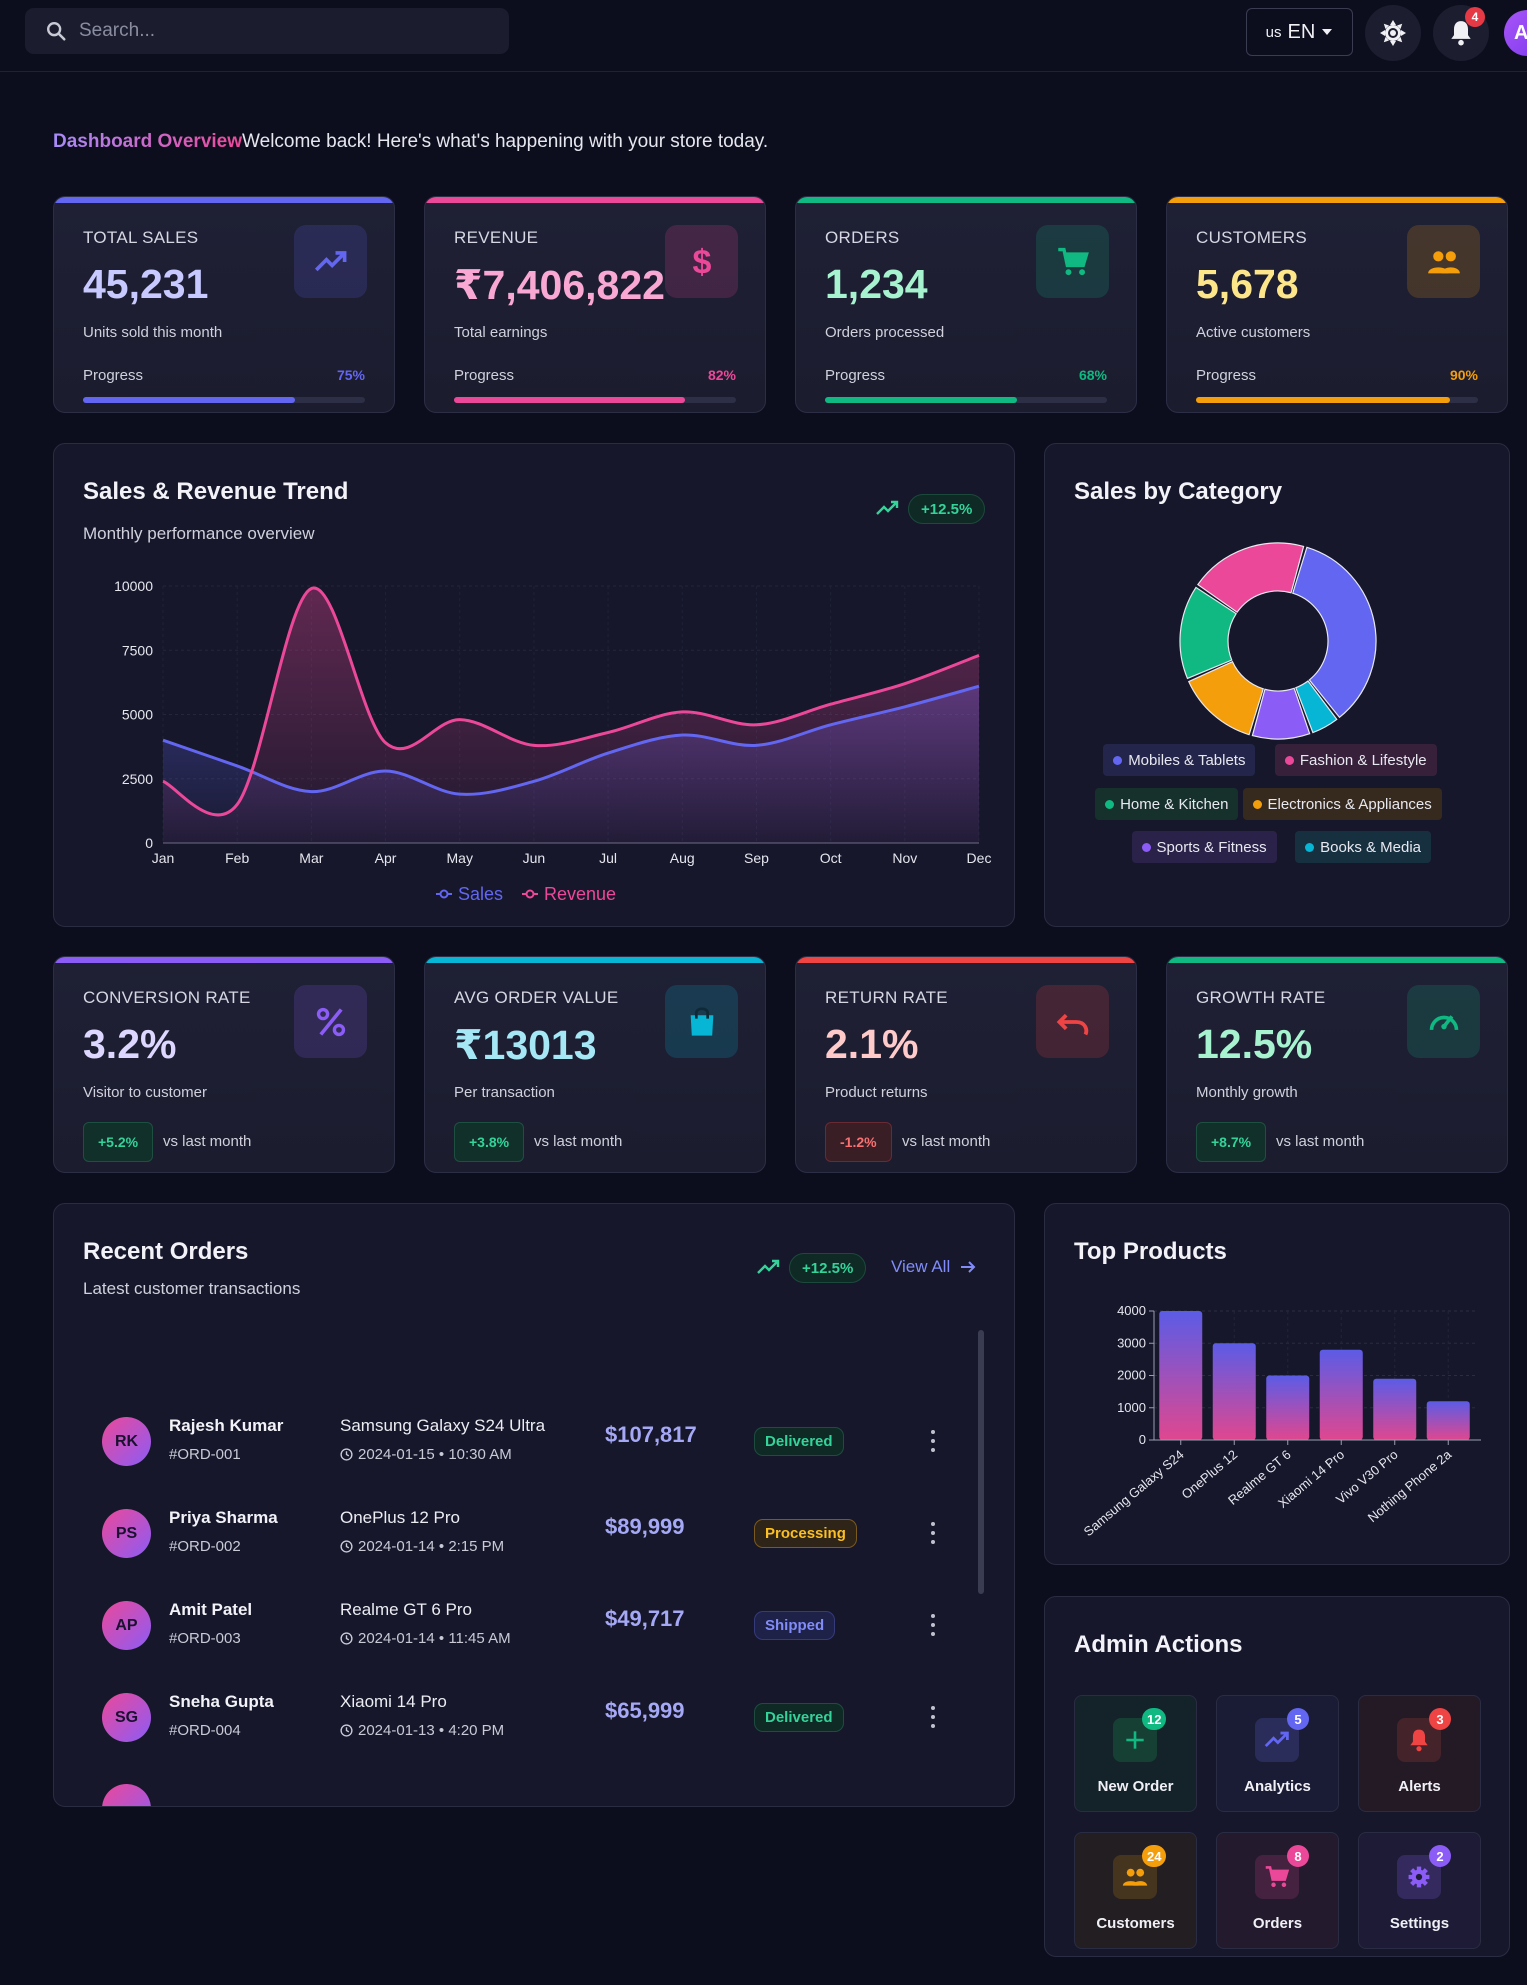 This screenshot has width=1527, height=1985. I want to click on category-legend-item: Mobiles & Tablets, so click(1179, 760).